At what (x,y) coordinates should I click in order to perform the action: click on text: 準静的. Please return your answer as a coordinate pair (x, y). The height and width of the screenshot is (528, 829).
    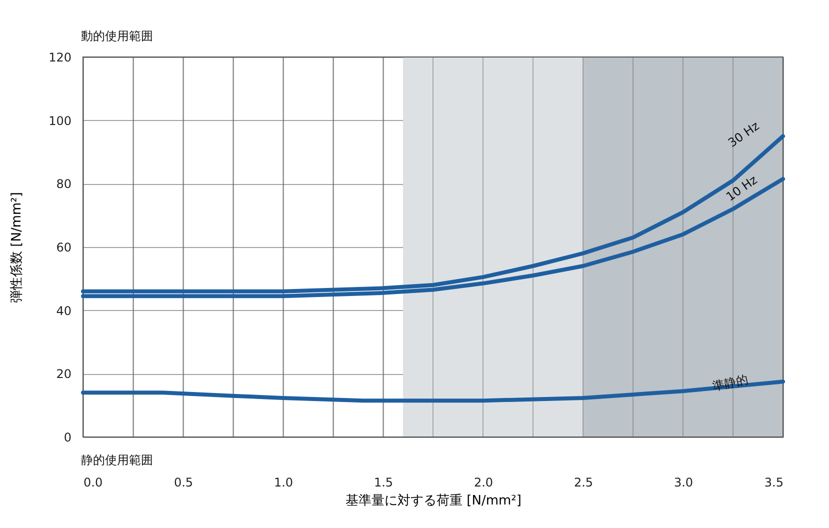
    Looking at the image, I should click on (730, 383).